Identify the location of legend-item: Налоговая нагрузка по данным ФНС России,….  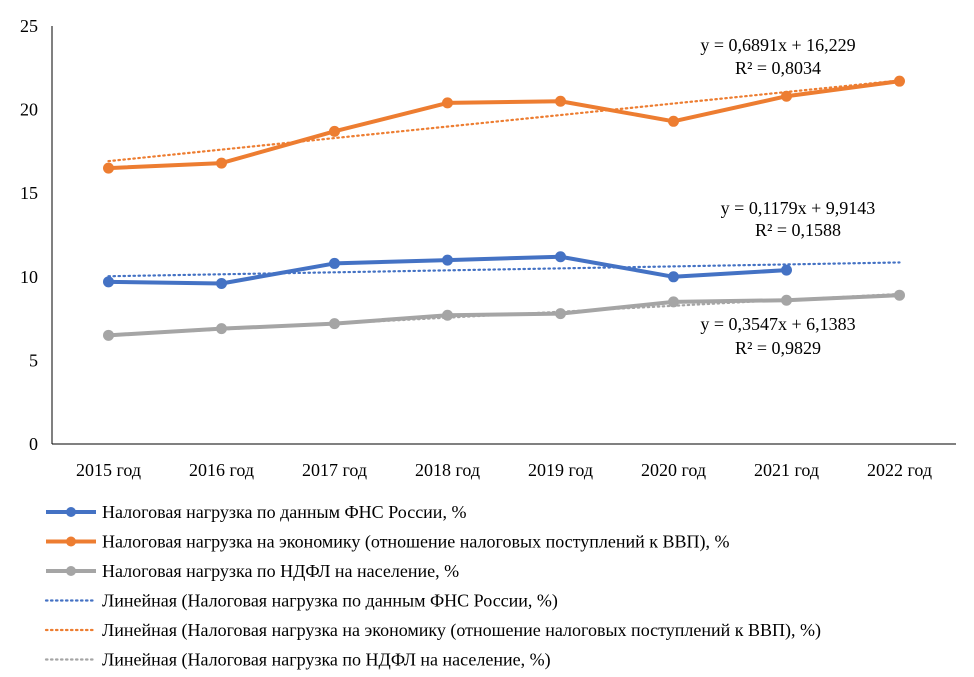
(256, 512).